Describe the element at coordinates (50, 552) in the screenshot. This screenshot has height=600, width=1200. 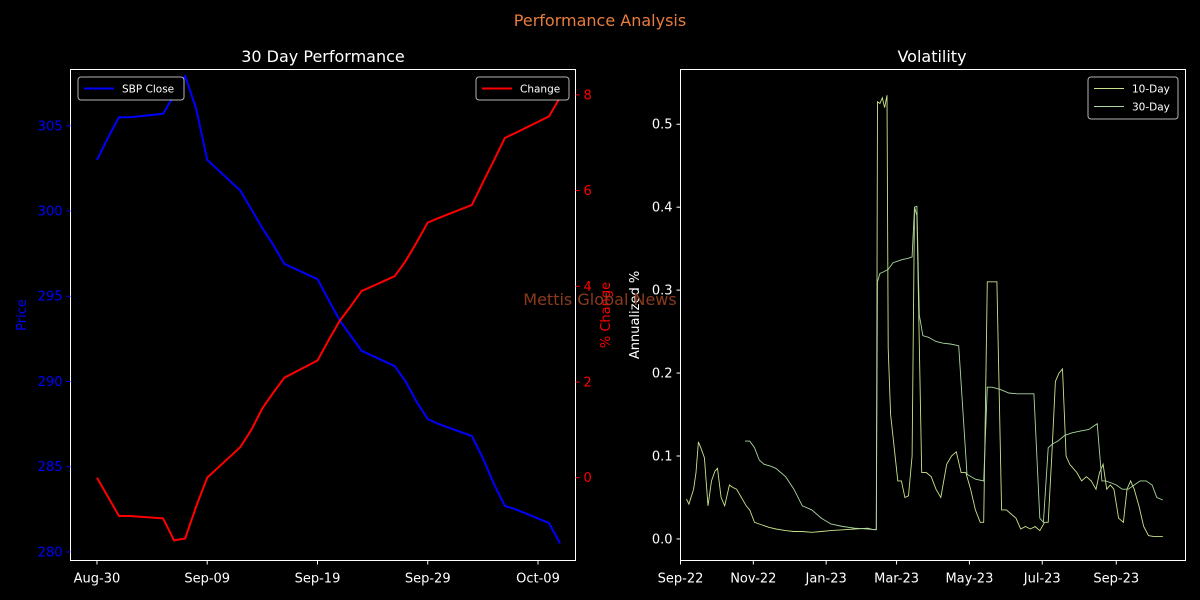
I see `price-tick-label: 280` at that location.